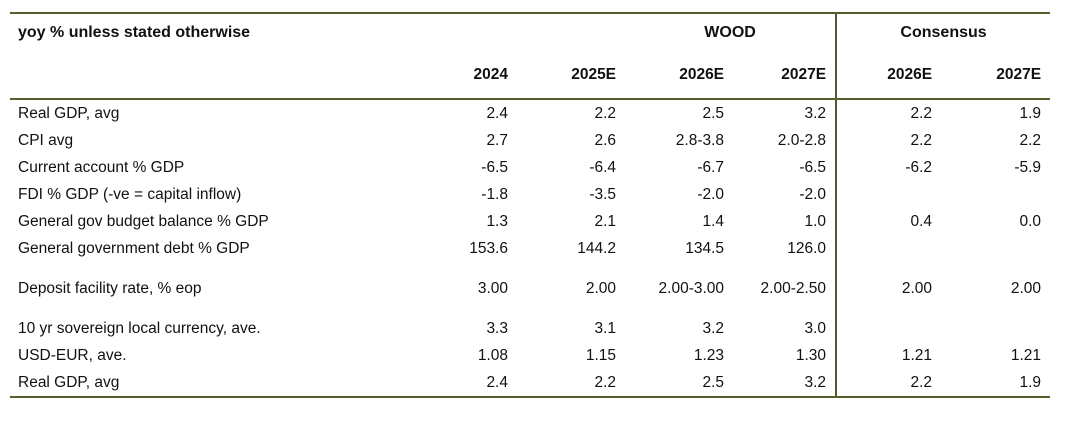  Describe the element at coordinates (492, 355) in the screenshot. I see `cell-value: 1.08` at that location.